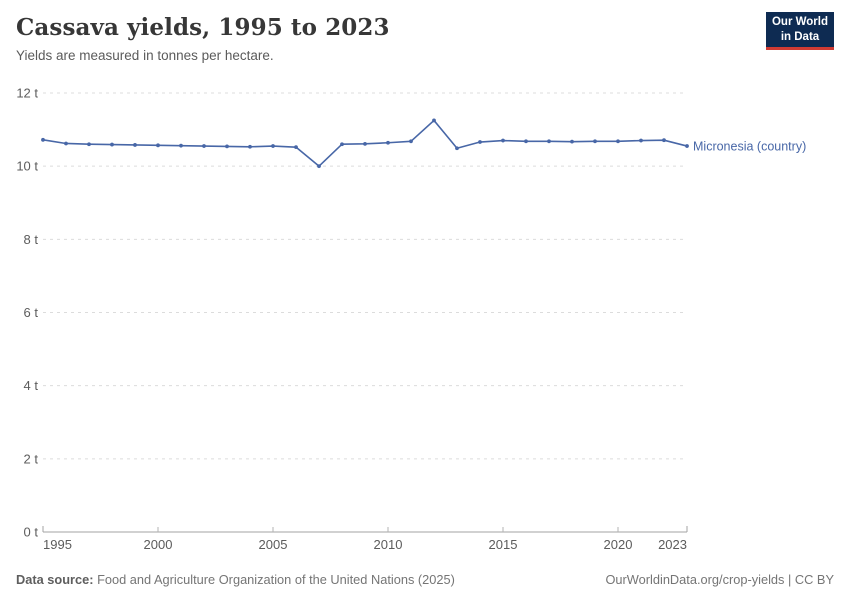 Image resolution: width=850 pixels, height=600 pixels. I want to click on owid-logo-line1: Our World, so click(799, 22).